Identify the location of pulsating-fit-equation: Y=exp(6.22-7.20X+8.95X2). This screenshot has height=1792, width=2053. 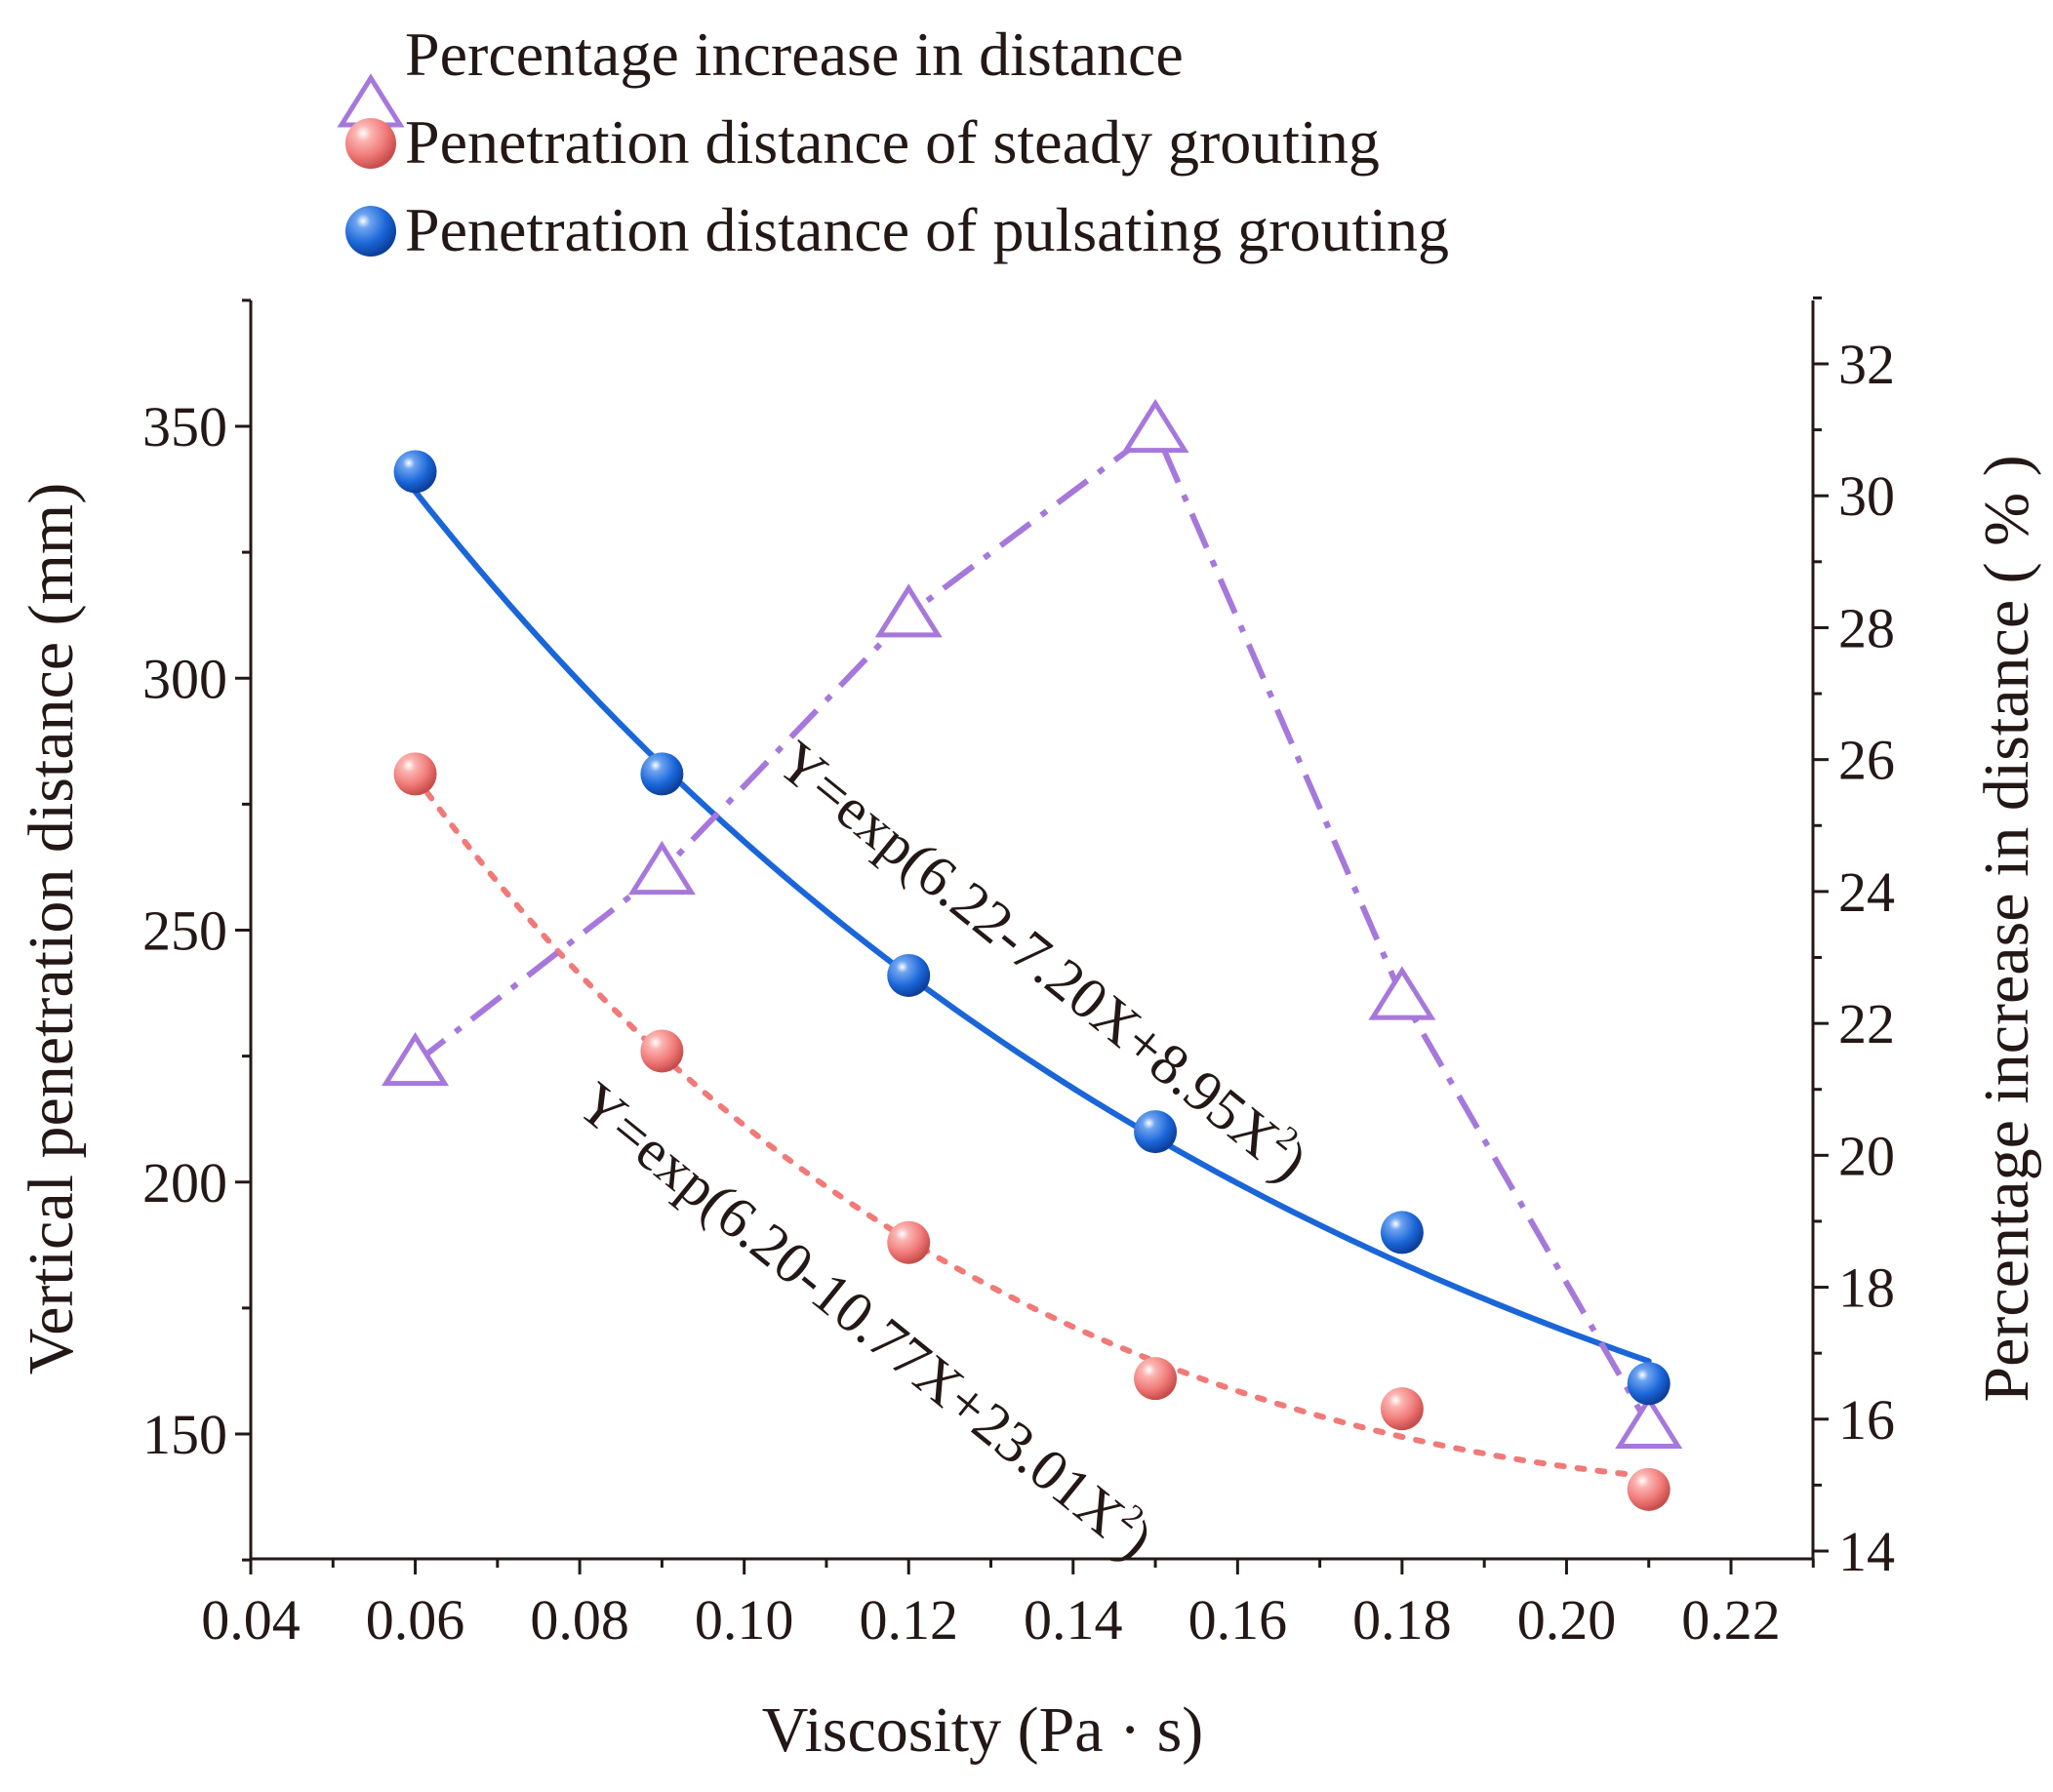
(1043, 960).